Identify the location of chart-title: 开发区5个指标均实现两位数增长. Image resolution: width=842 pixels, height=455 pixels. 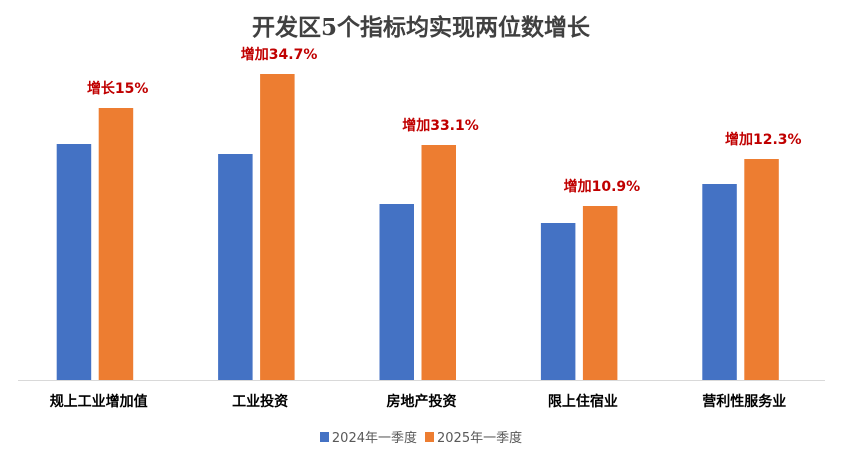
(420, 27).